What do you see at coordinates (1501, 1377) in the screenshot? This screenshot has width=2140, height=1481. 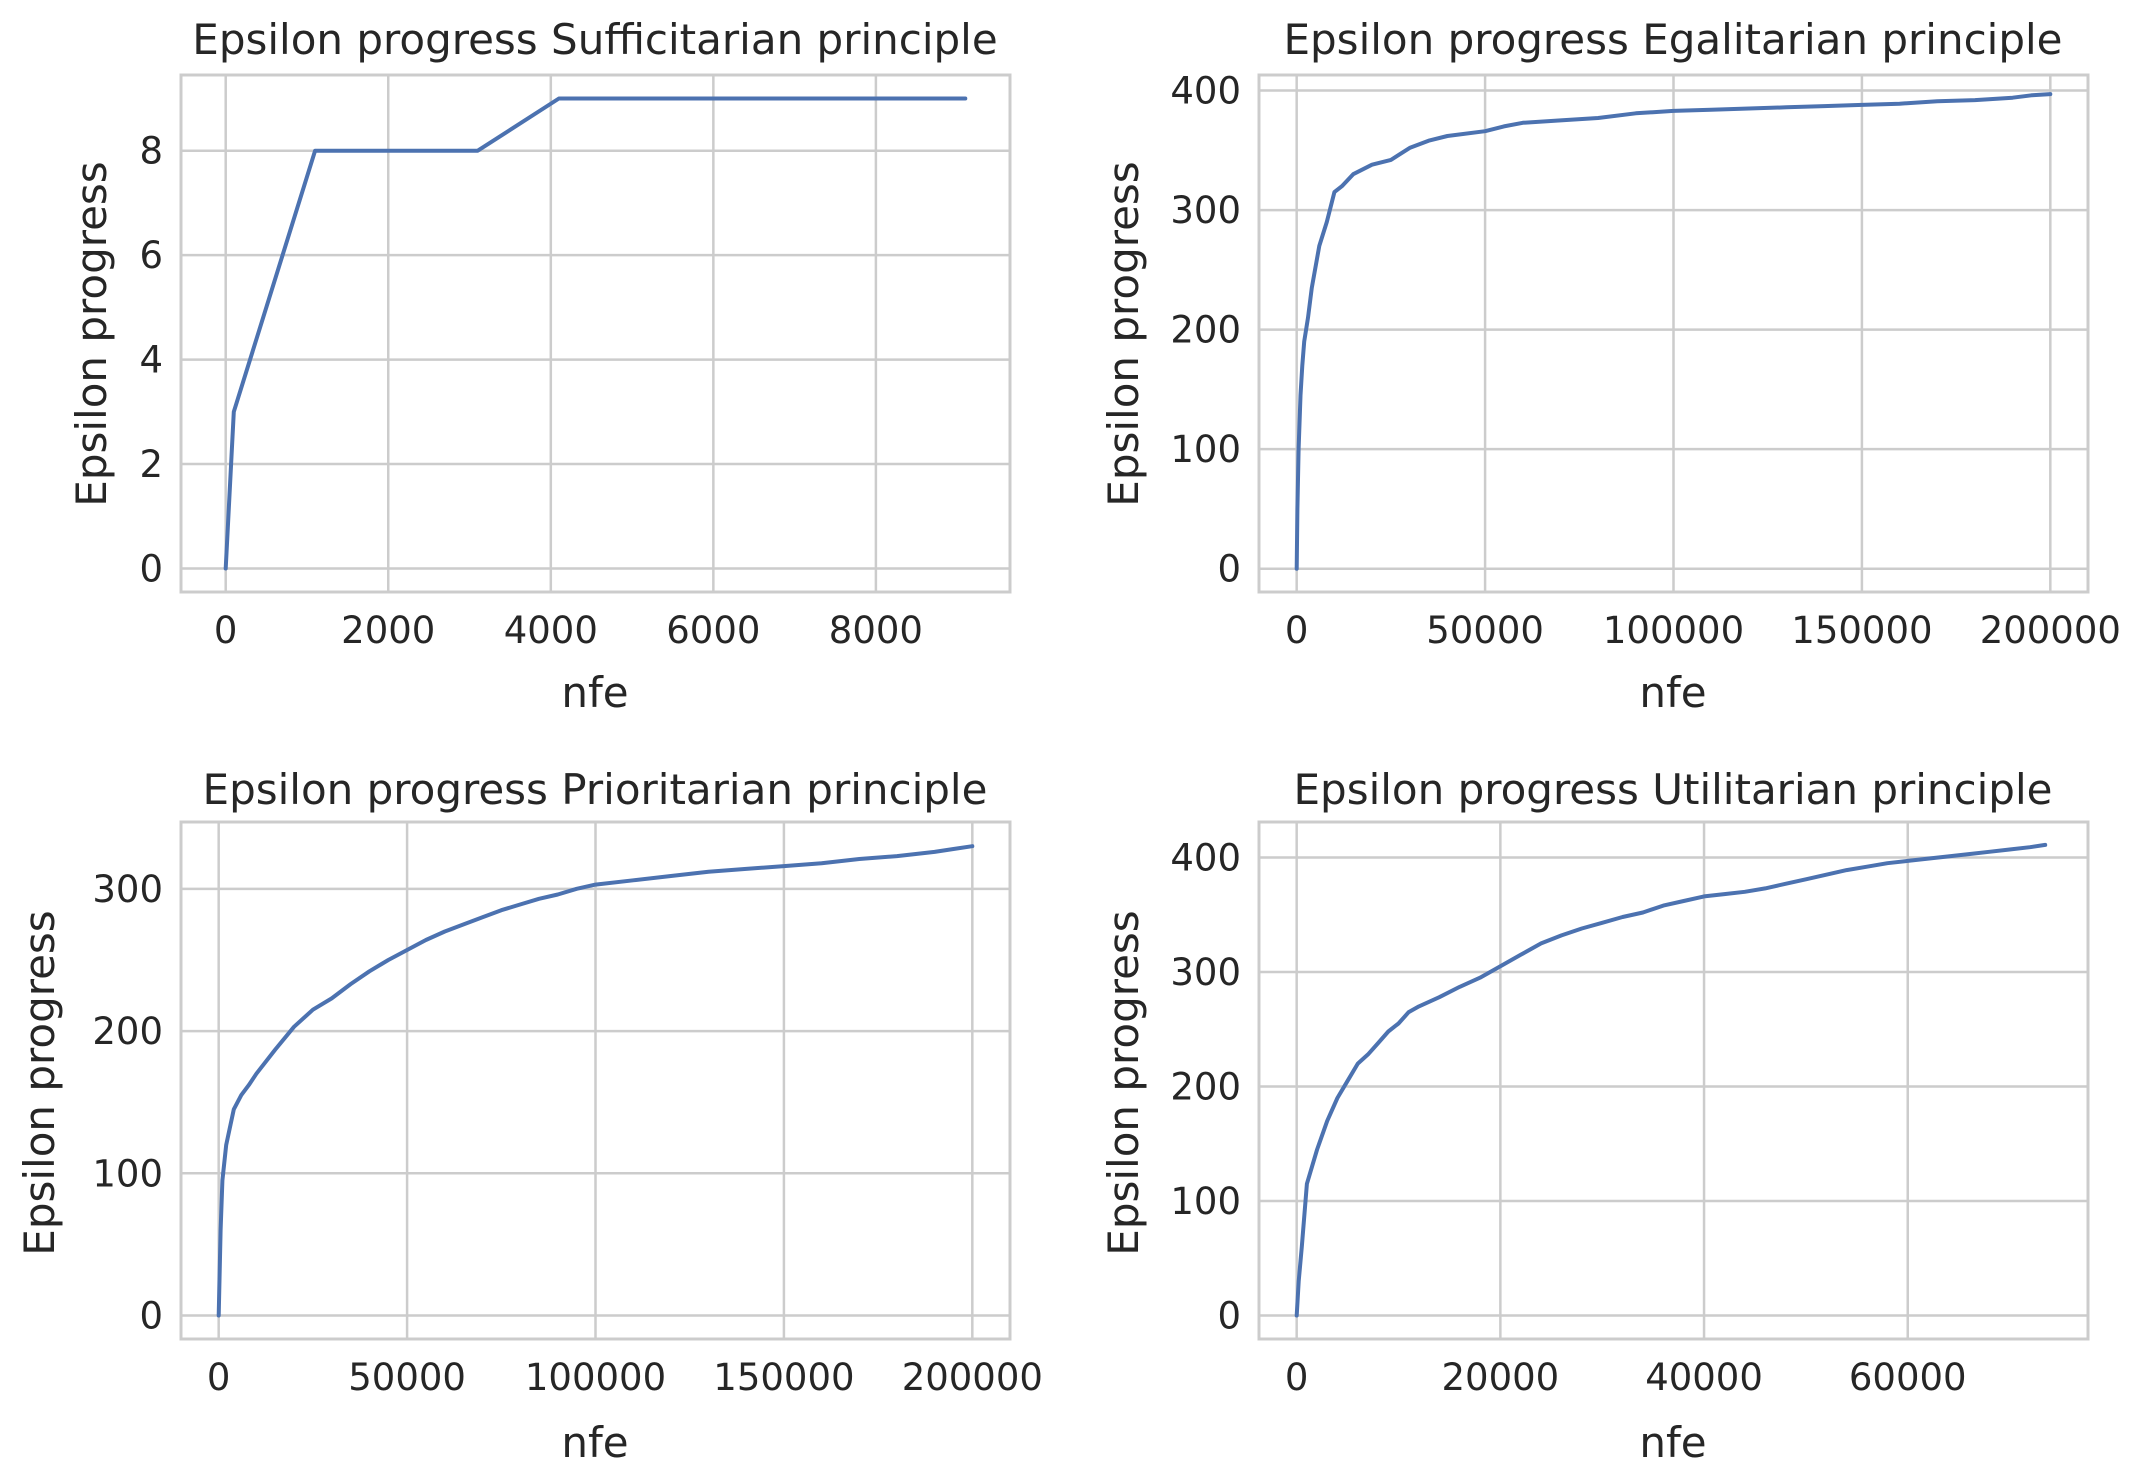 I see `x-tick-label: 20000` at bounding box center [1501, 1377].